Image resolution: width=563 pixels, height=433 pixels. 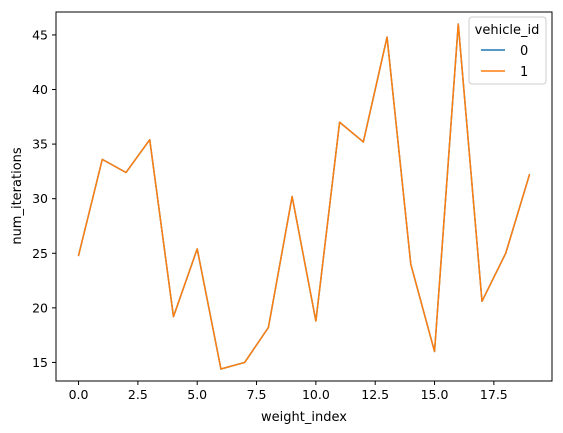 What do you see at coordinates (79, 394) in the screenshot?
I see `x-tick-label: 0.0` at bounding box center [79, 394].